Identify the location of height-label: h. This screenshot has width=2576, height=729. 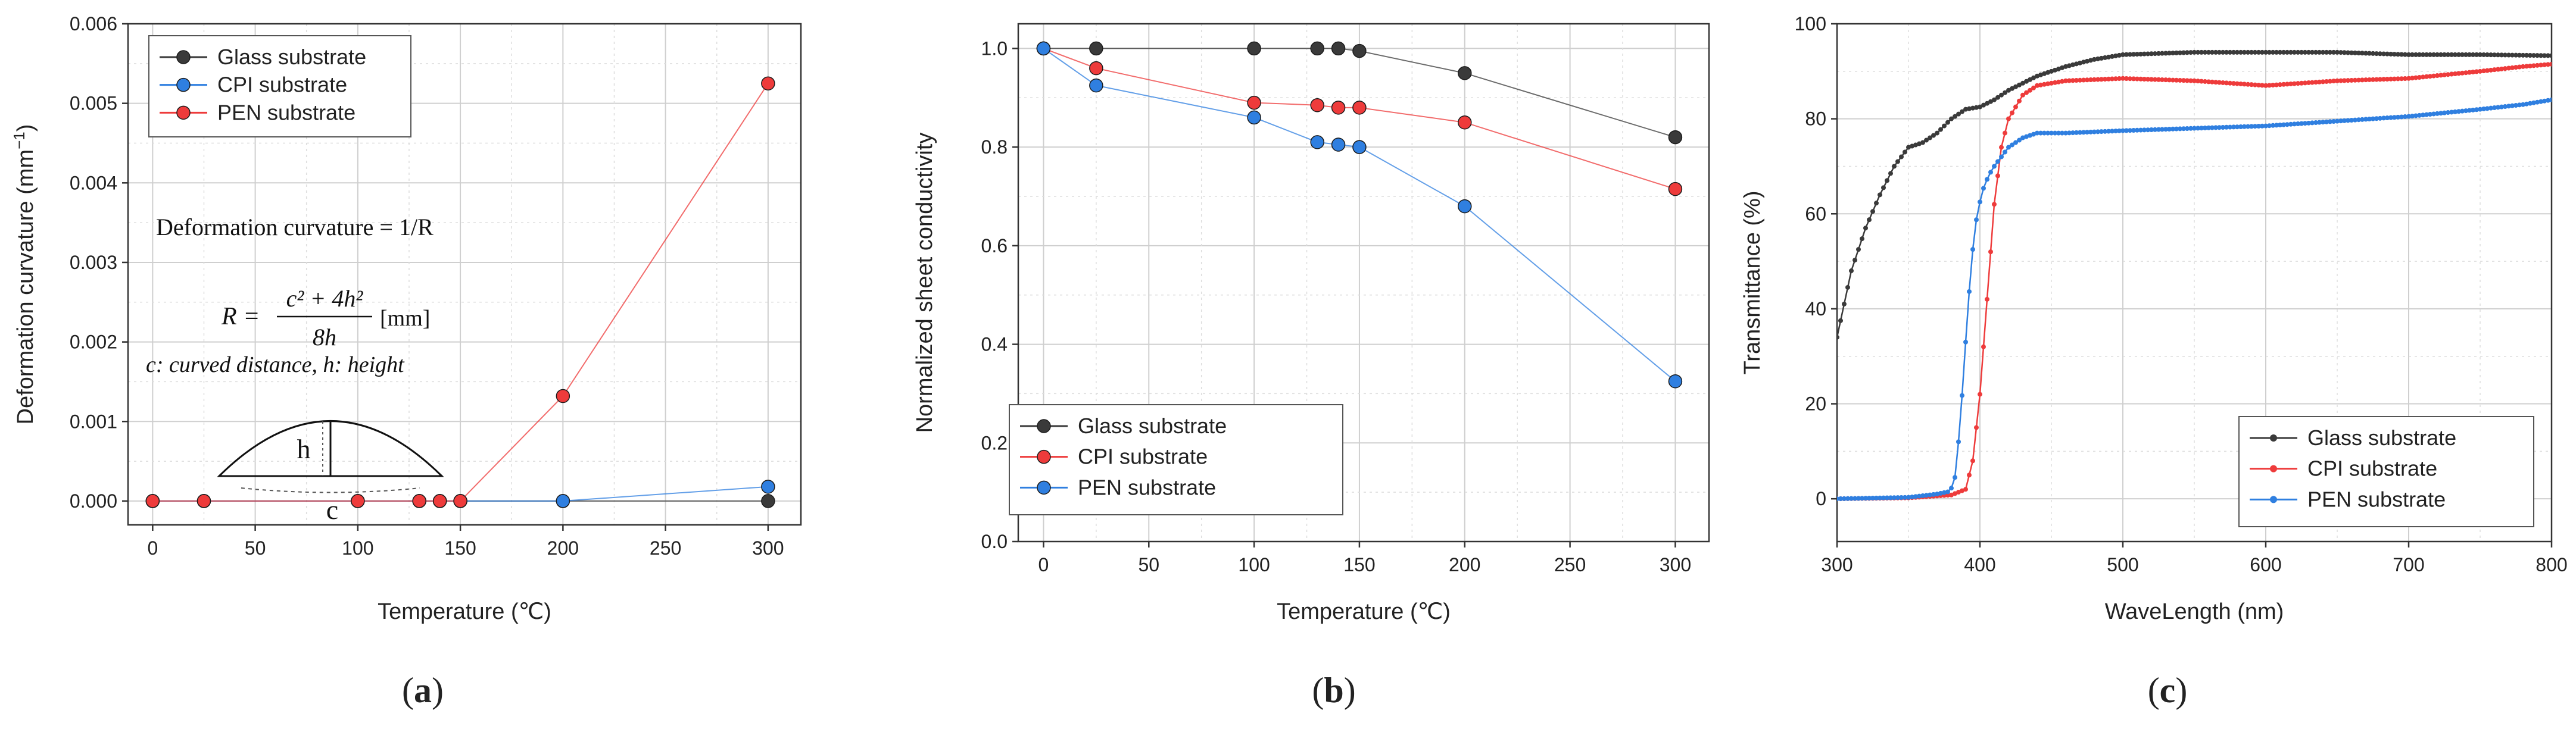
(304, 449).